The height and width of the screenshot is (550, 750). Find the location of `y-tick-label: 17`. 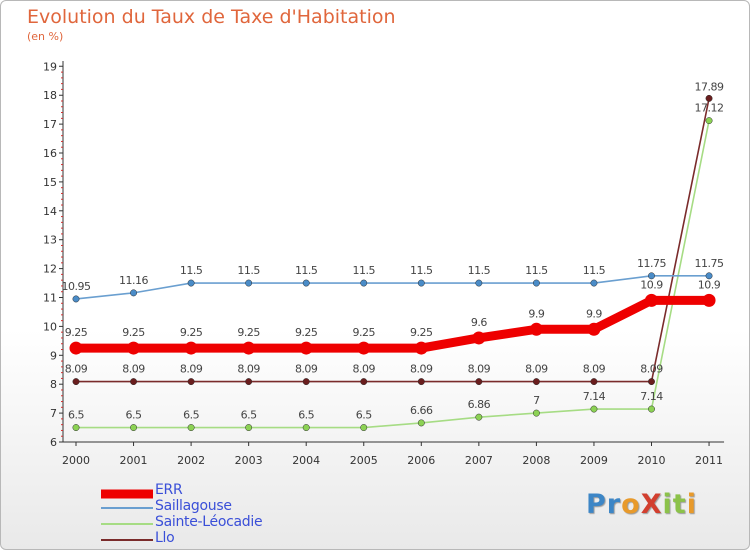

y-tick-label: 17 is located at coordinates (50, 124).